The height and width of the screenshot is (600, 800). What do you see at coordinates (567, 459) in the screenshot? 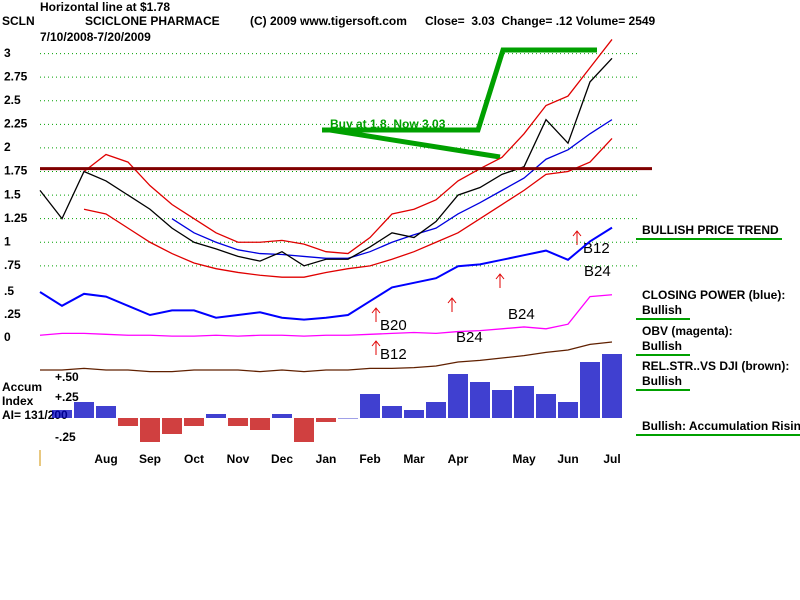
I see `x-tick-label: Jun` at bounding box center [567, 459].